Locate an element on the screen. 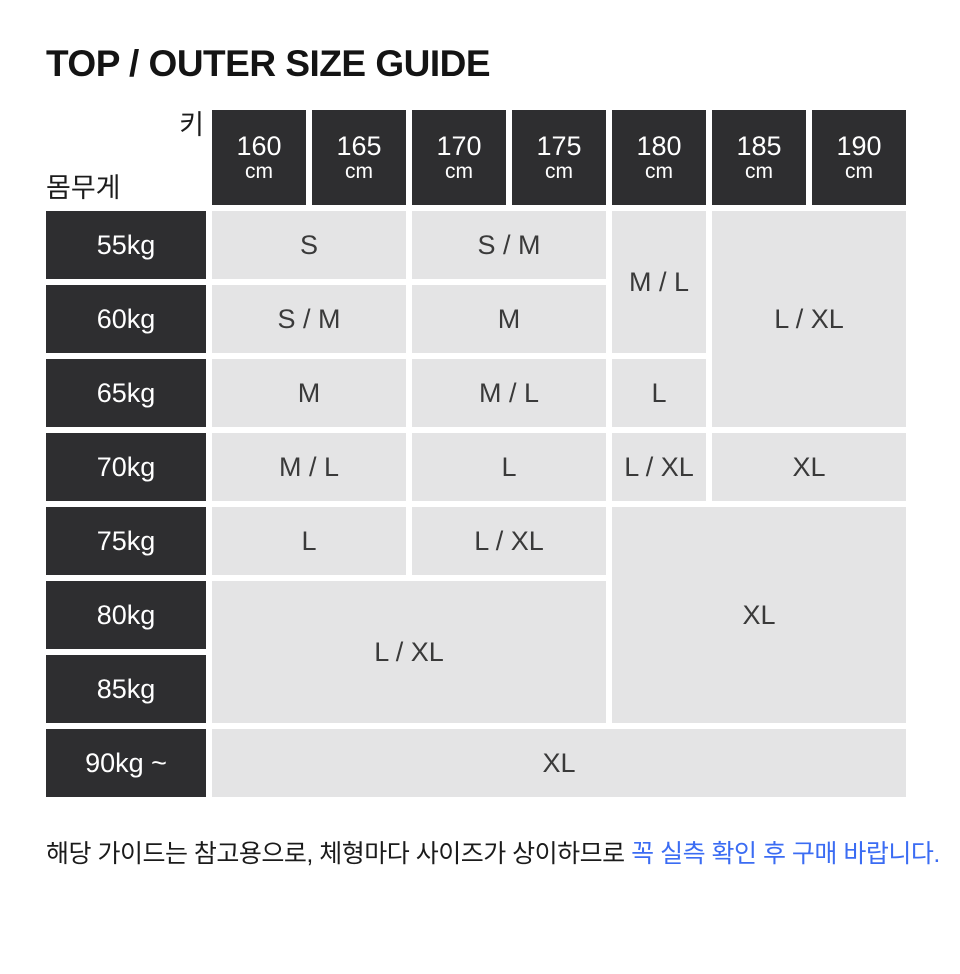 This screenshot has height=974, width=960. table-header: 키 몸무게 160 cm 165 cm 170 cm 175 cm 180 cm 185 cm 190 cm is located at coordinates (476, 157).